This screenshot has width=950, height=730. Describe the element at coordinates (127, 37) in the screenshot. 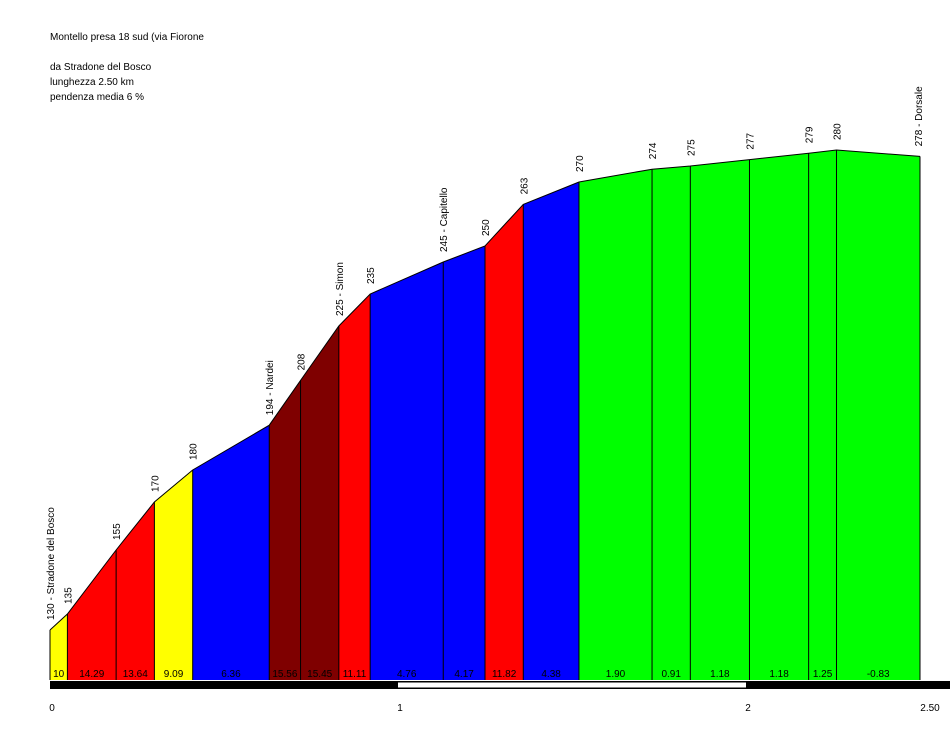

I see `chart-title: Montello presa 18 sud (via Fiorone` at that location.